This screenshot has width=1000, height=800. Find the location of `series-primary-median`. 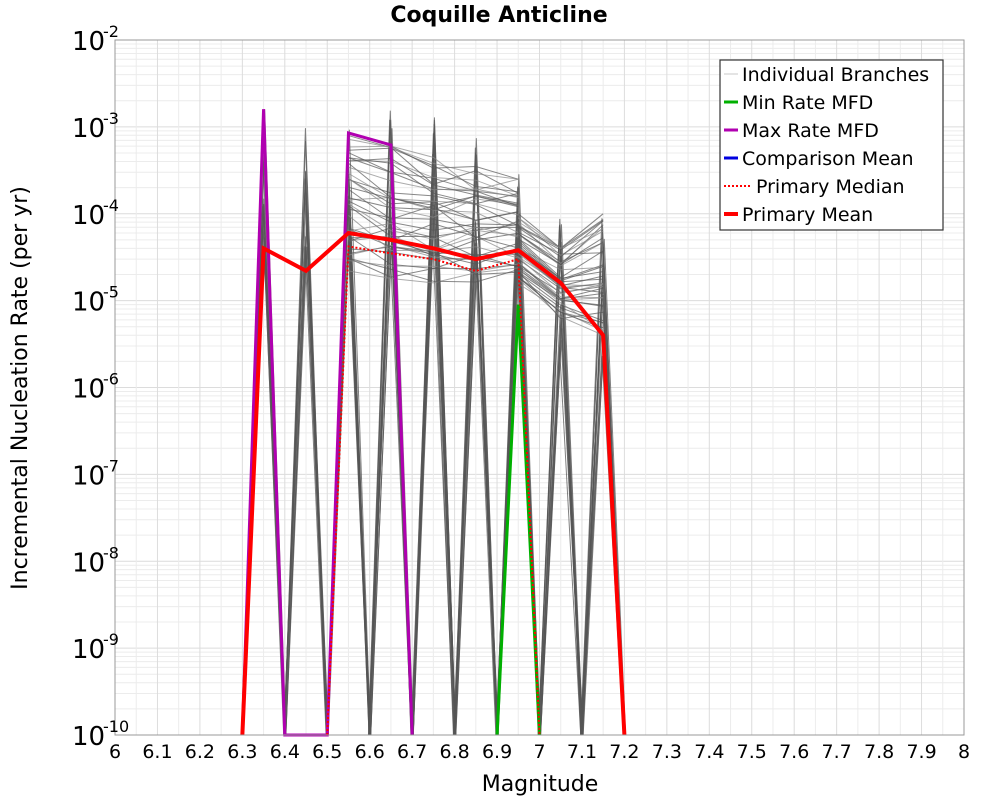

series-primary-median is located at coordinates (433, 490).